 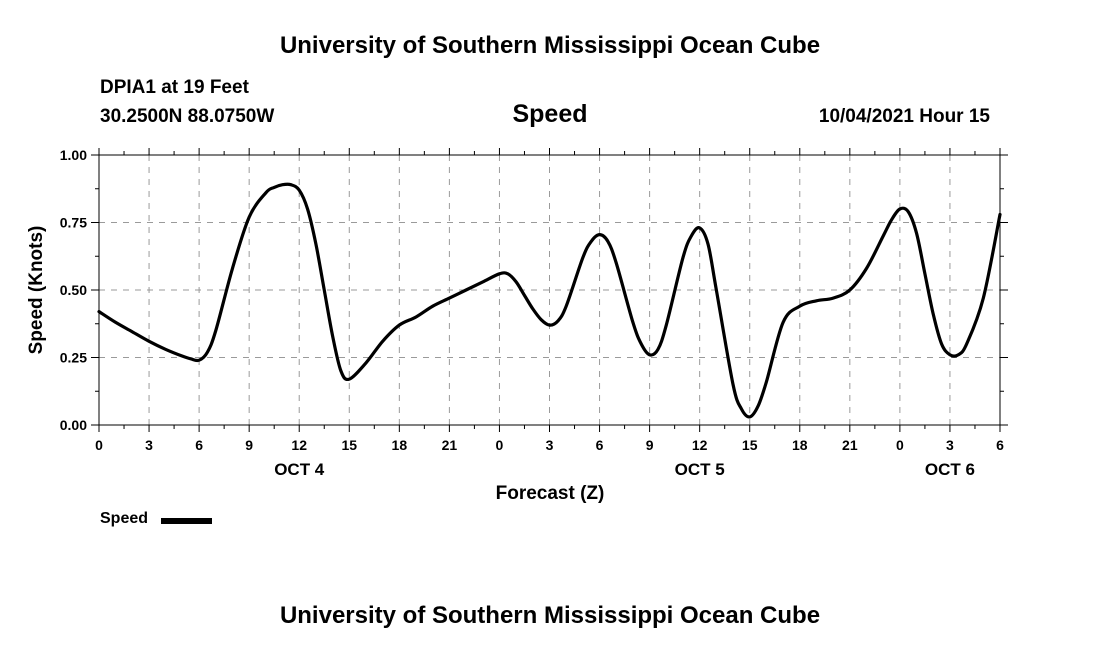 What do you see at coordinates (950, 469) in the screenshot?
I see `x-day-label: OCT 6` at bounding box center [950, 469].